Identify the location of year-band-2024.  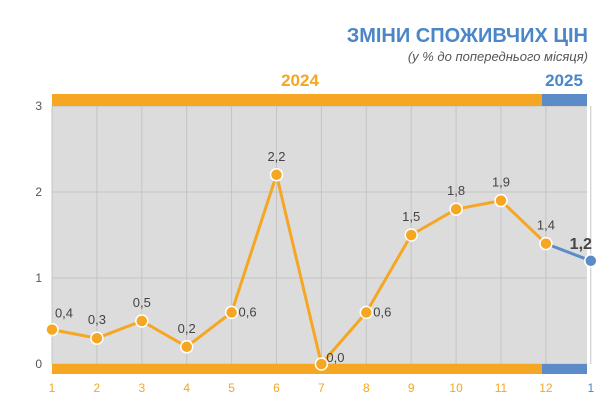
(297, 100).